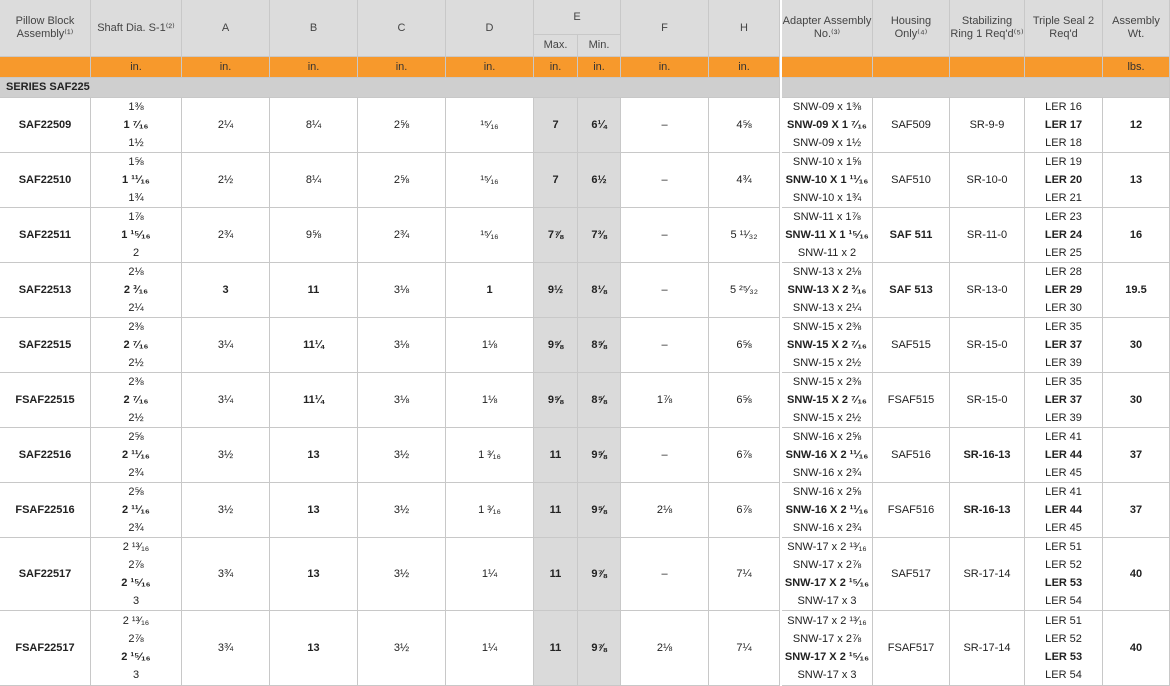 The height and width of the screenshot is (686, 1170). What do you see at coordinates (665, 400) in the screenshot?
I see `value-cell: 1⅞` at bounding box center [665, 400].